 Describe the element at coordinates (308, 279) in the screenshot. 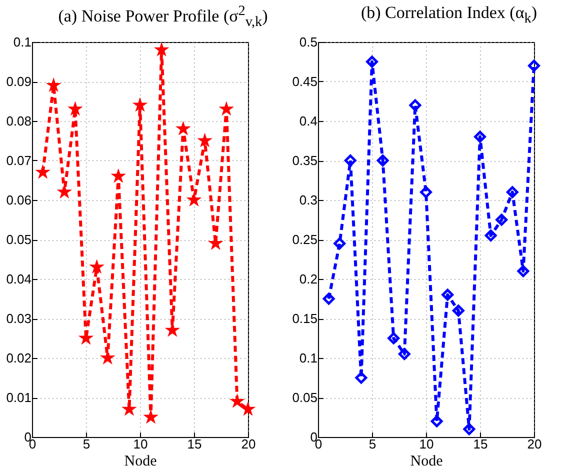

I see `y-tick-label: 0.2` at that location.